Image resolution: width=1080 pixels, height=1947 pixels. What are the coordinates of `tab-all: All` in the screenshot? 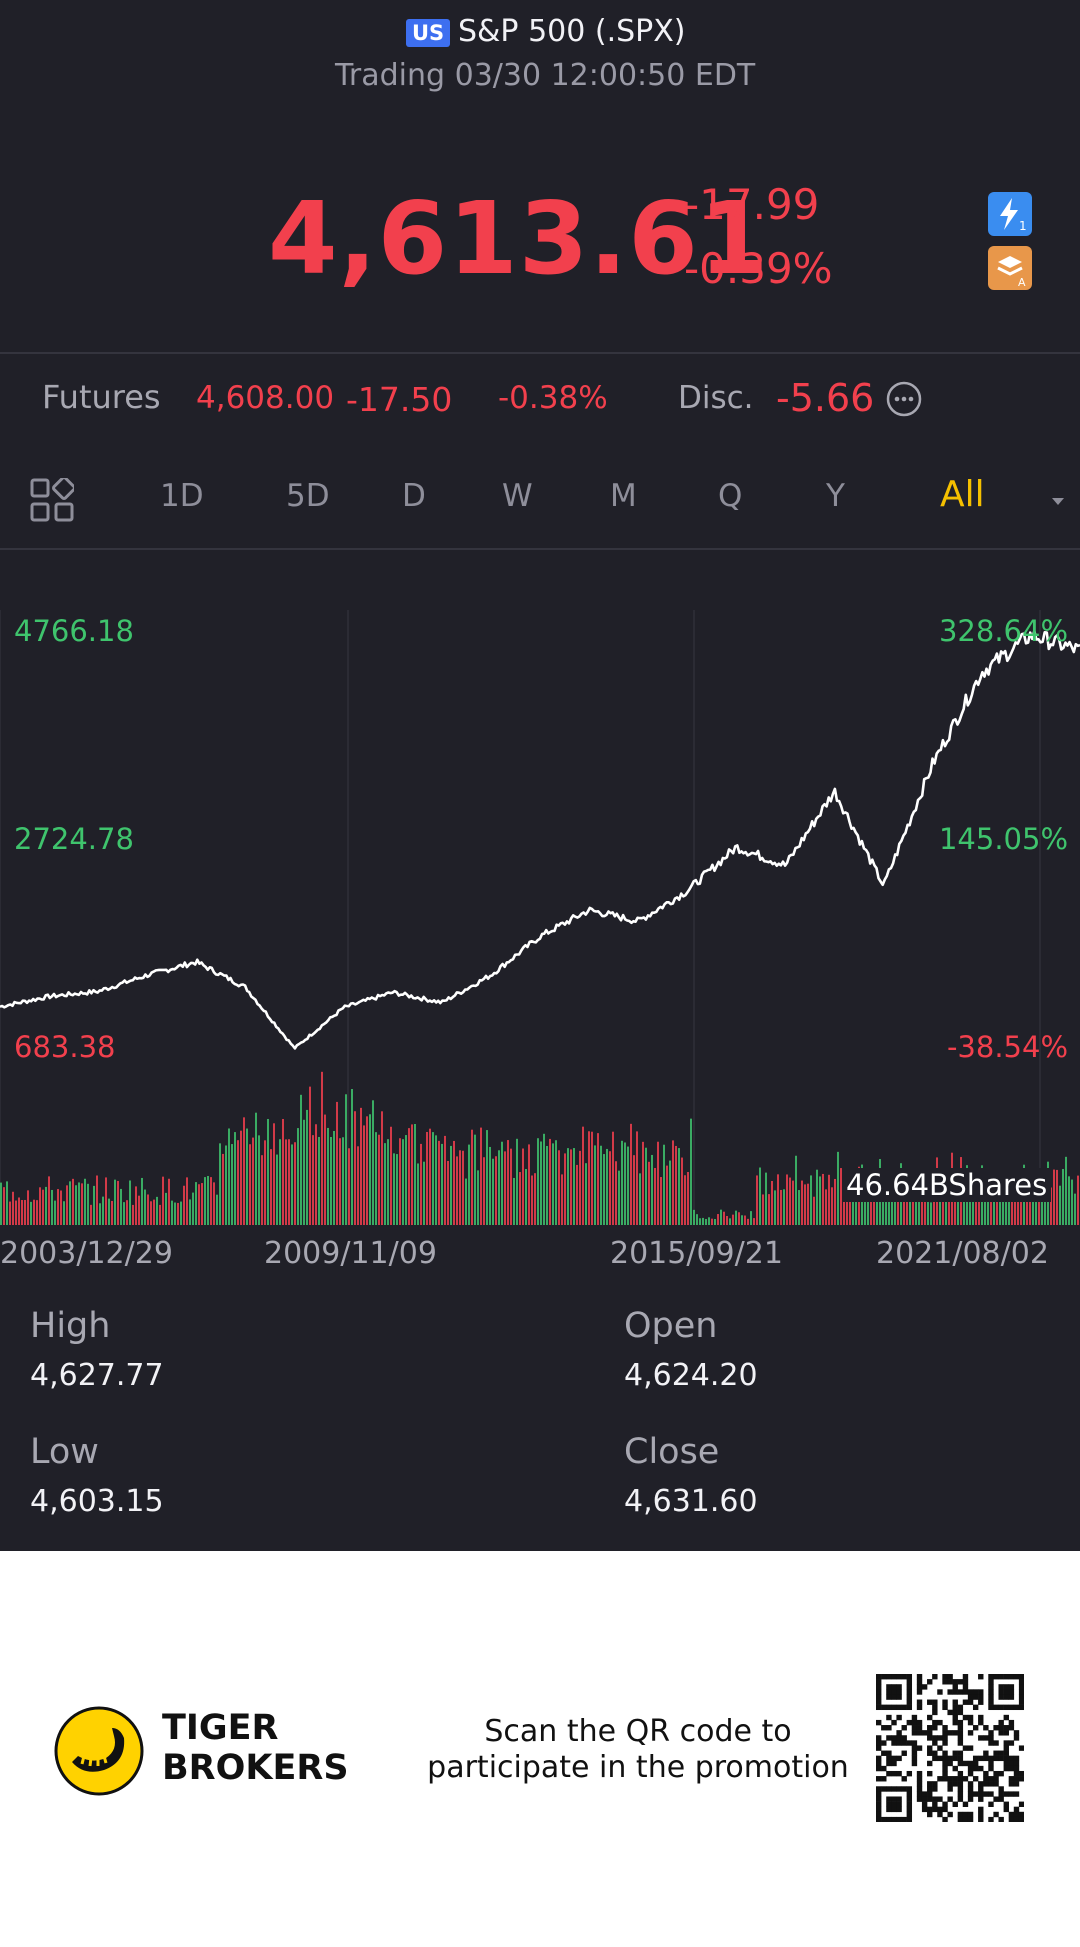 It's located at (962, 494).